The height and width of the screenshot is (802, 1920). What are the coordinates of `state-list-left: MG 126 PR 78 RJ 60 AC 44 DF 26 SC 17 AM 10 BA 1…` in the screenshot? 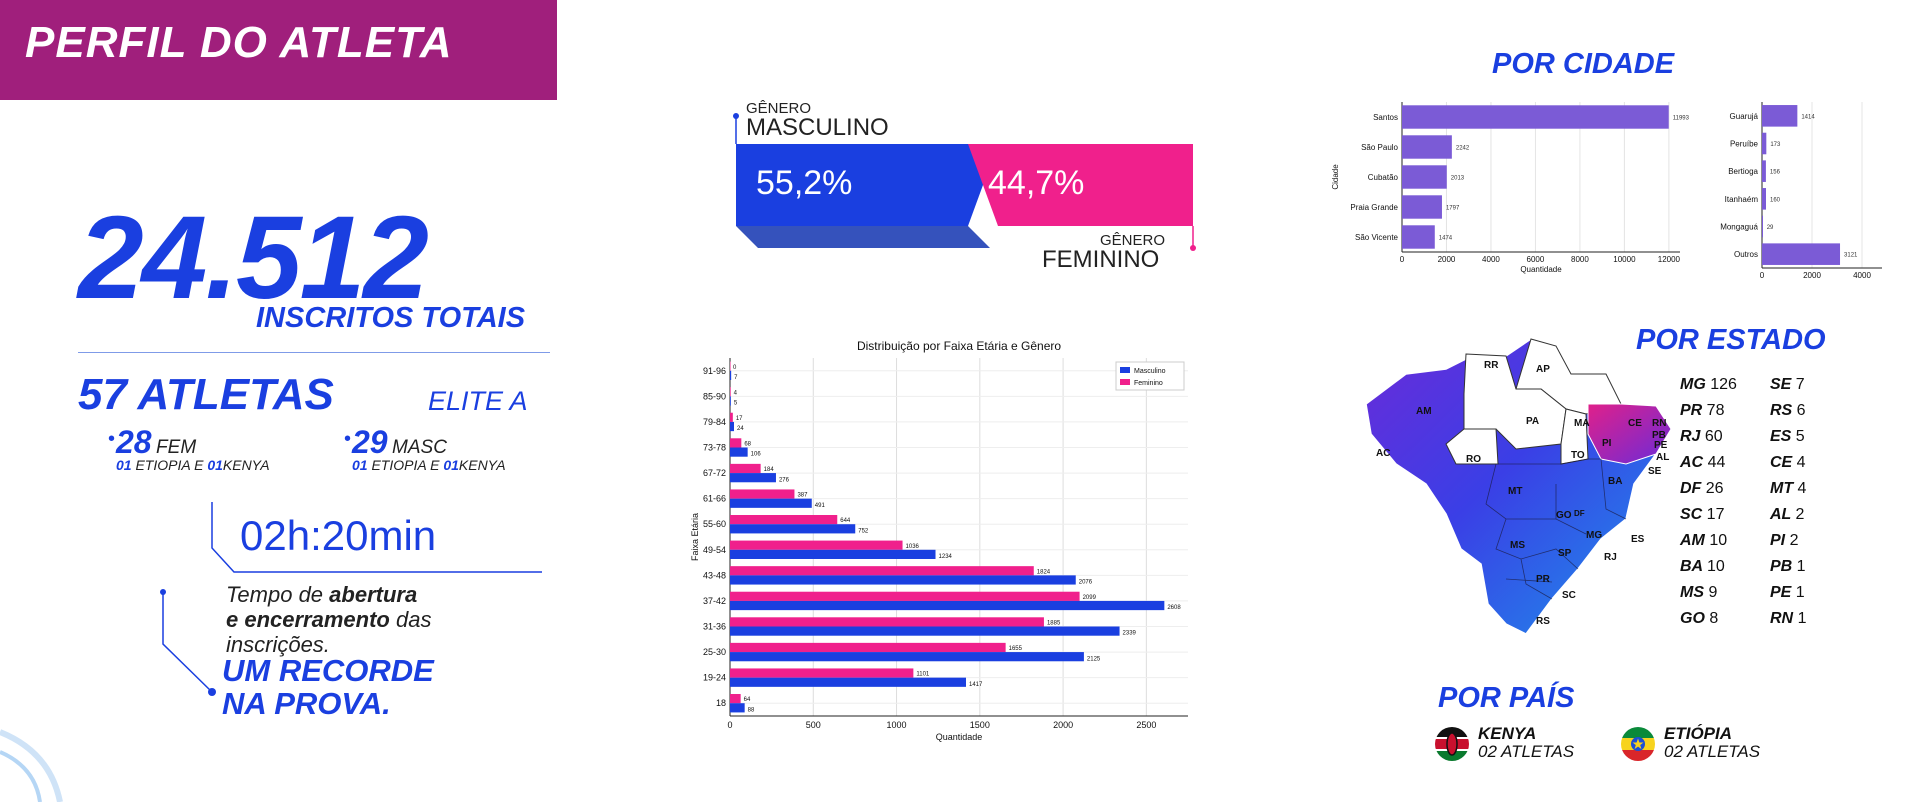 It's located at (1708, 502).